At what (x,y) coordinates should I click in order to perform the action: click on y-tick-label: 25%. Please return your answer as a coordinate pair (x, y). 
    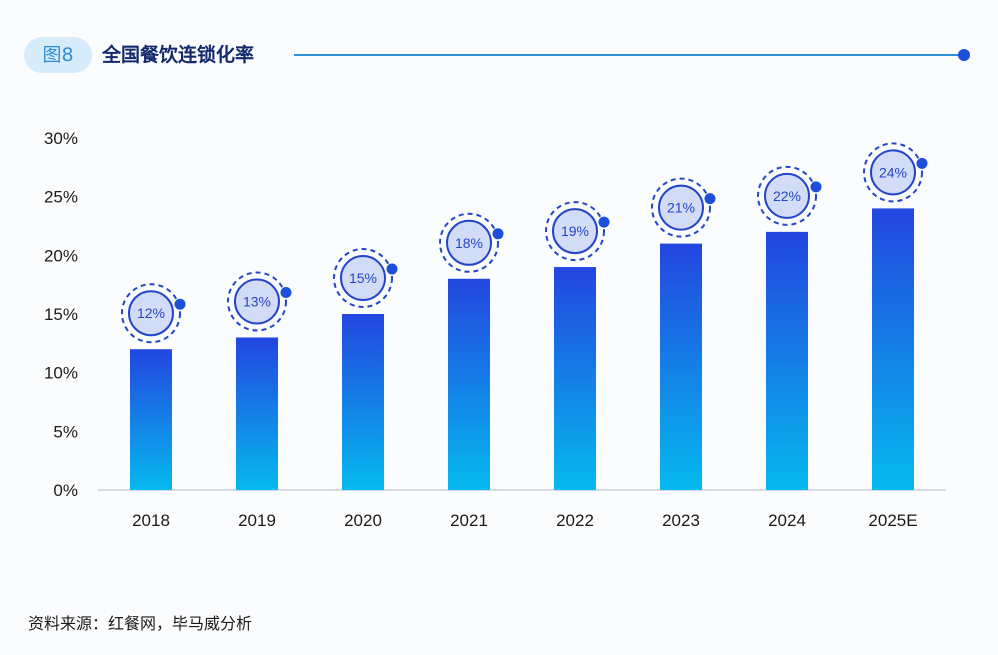
    Looking at the image, I should click on (61, 197).